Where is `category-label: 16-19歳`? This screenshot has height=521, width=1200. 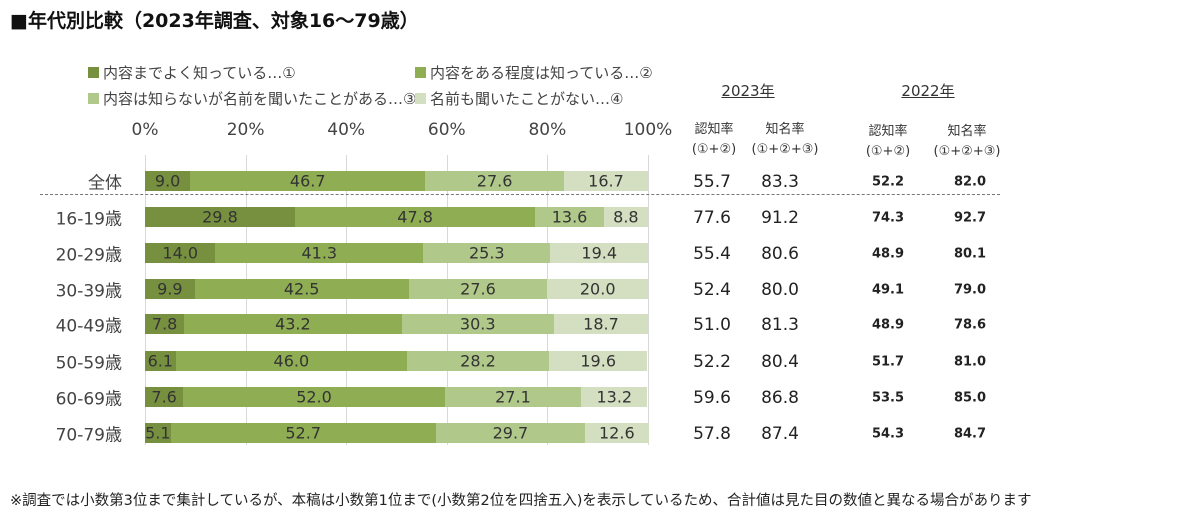
category-label: 16-19歳 is located at coordinates (88, 219).